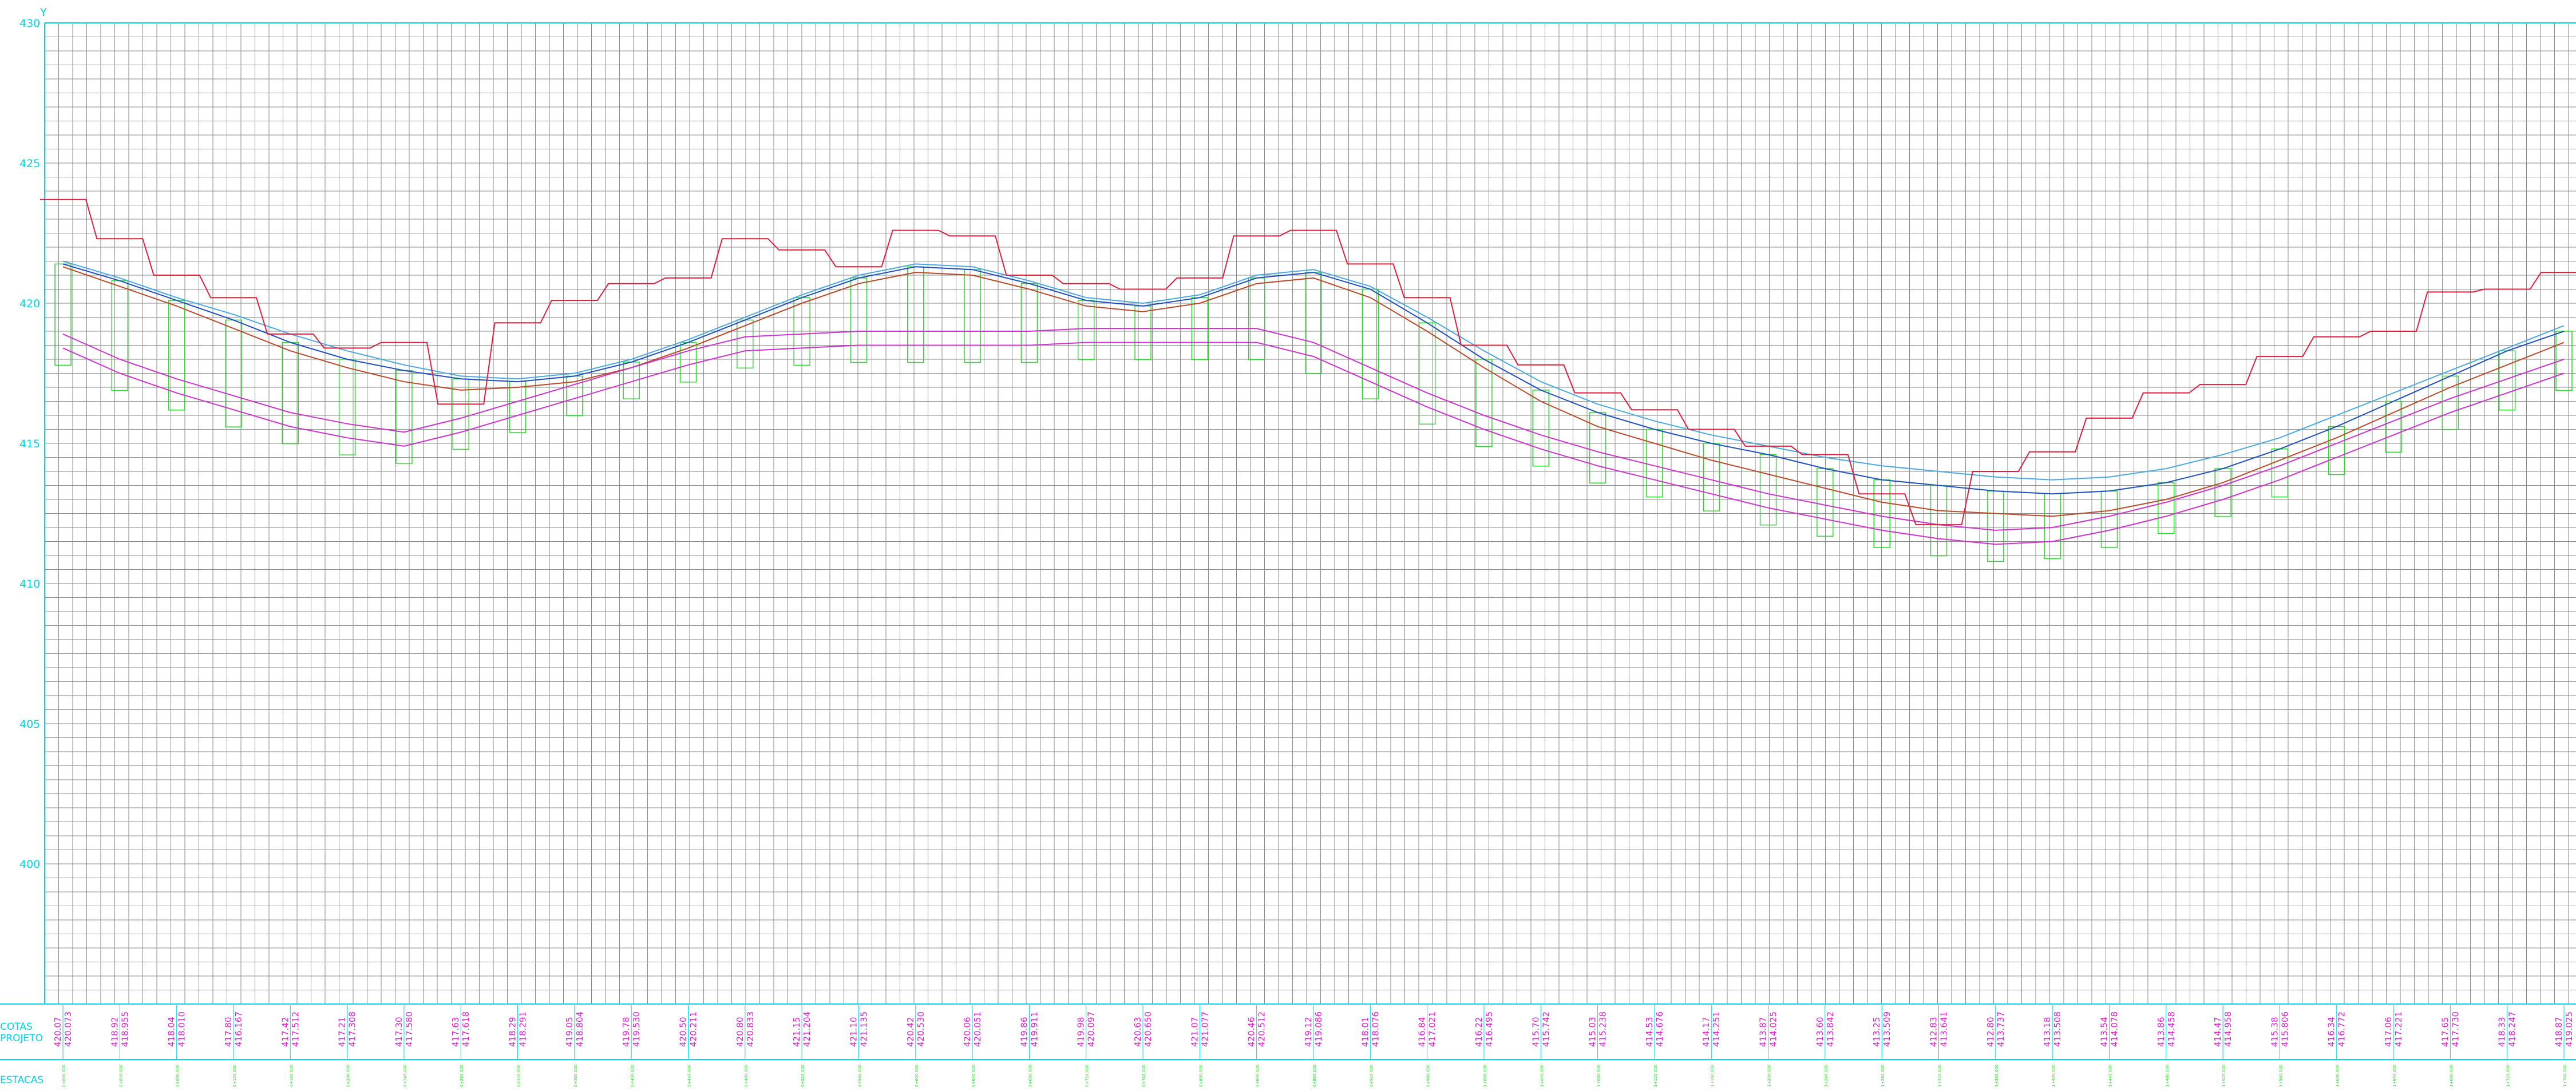  I want to click on station-projeto: 420.833, so click(750, 1029).